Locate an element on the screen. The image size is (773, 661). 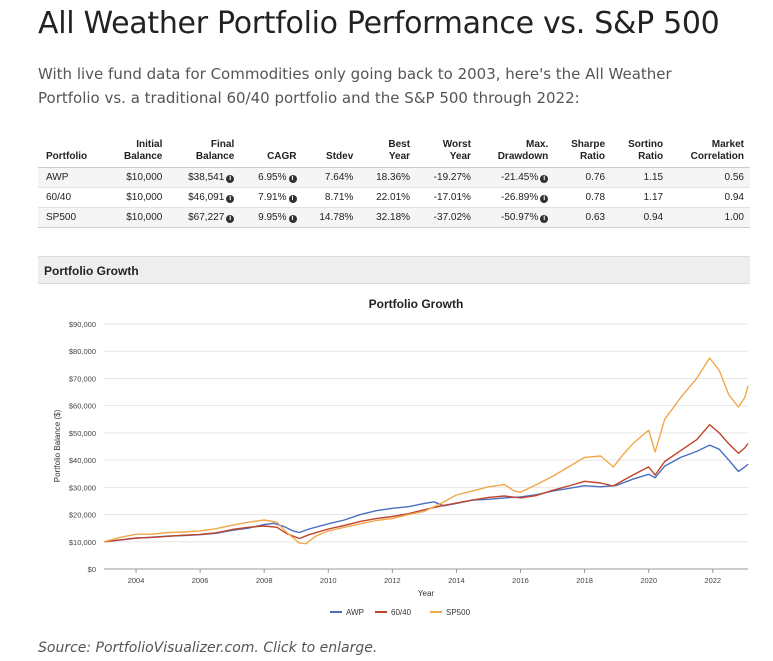
table-cell: SP500 is located at coordinates (72, 217).